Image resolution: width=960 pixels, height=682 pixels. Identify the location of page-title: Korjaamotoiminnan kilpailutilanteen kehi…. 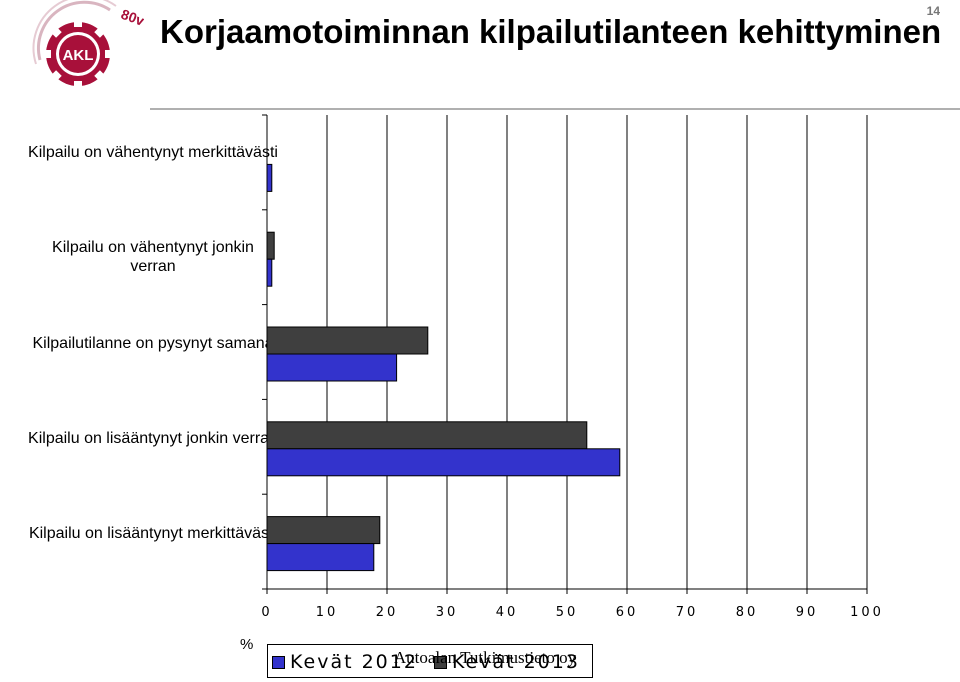
(551, 31).